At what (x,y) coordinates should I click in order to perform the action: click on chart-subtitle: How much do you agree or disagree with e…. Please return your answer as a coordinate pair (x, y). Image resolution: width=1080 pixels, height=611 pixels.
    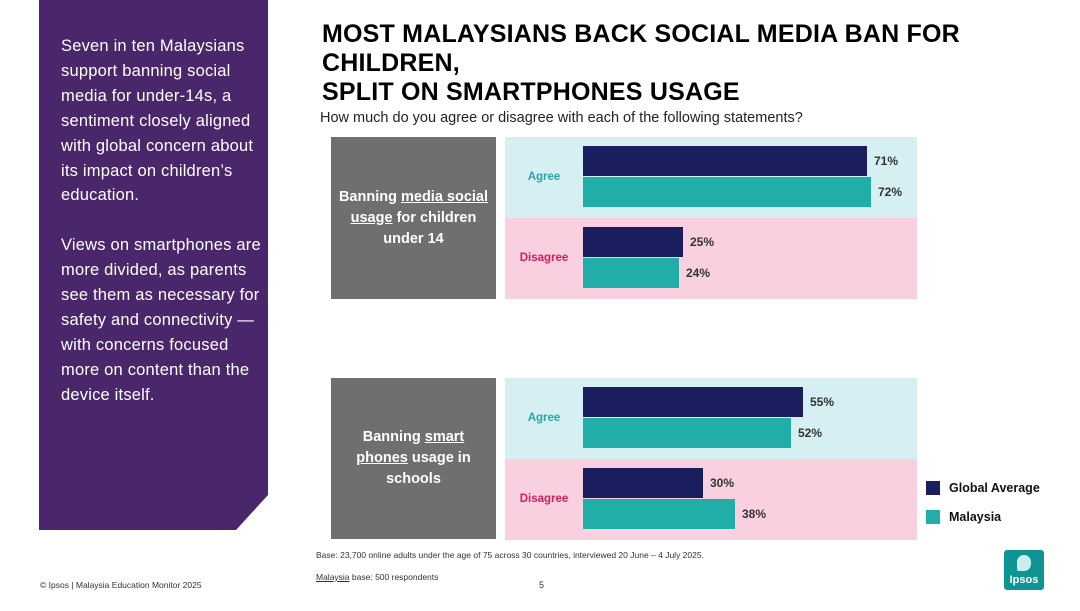
    Looking at the image, I should click on (561, 118).